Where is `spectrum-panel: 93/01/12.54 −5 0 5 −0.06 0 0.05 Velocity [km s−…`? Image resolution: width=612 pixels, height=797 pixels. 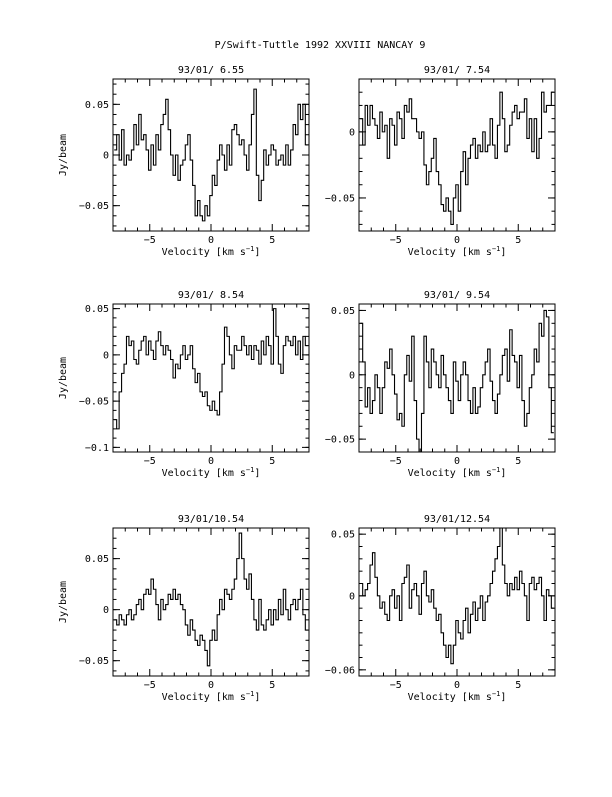
spectrum-panel: 93/01/12.54 −5 0 5 −0.06 0 0.05 Velocity [km s−… is located at coordinates (440, 608).